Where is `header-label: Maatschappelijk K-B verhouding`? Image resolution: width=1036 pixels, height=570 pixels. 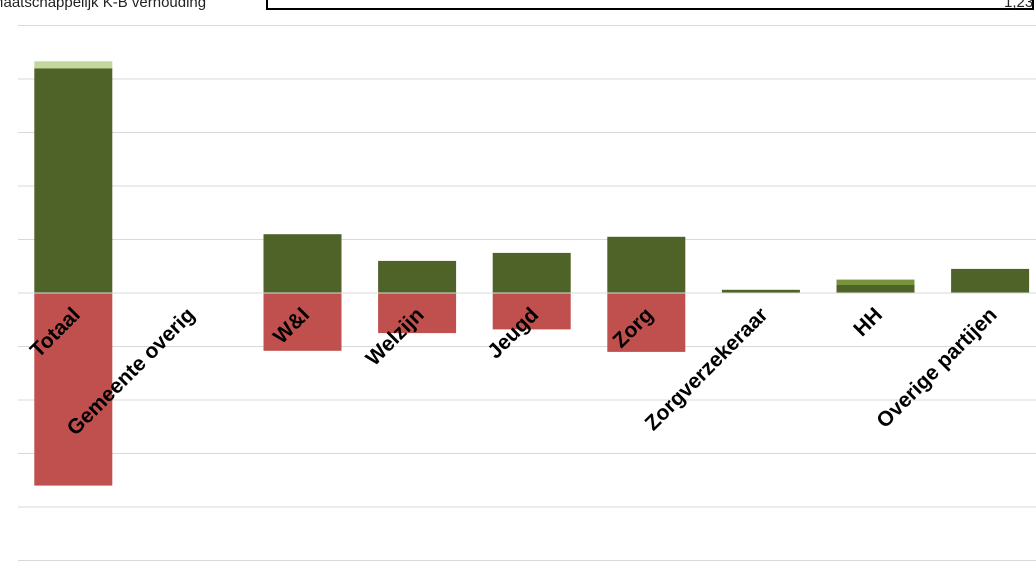
header-label: Maatschappelijk K-B verhouding is located at coordinates (103, 5).